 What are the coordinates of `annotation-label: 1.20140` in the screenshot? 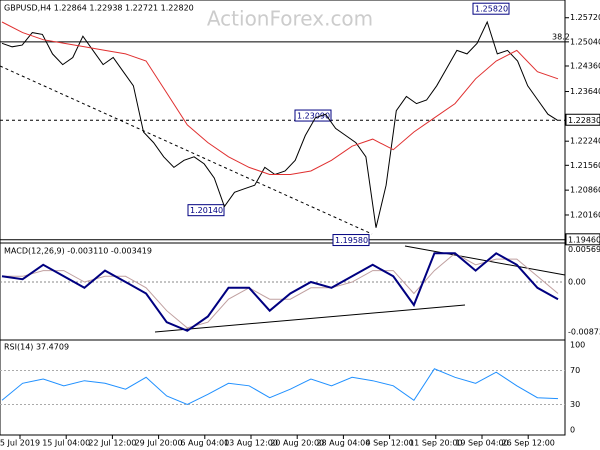 It's located at (206, 210).